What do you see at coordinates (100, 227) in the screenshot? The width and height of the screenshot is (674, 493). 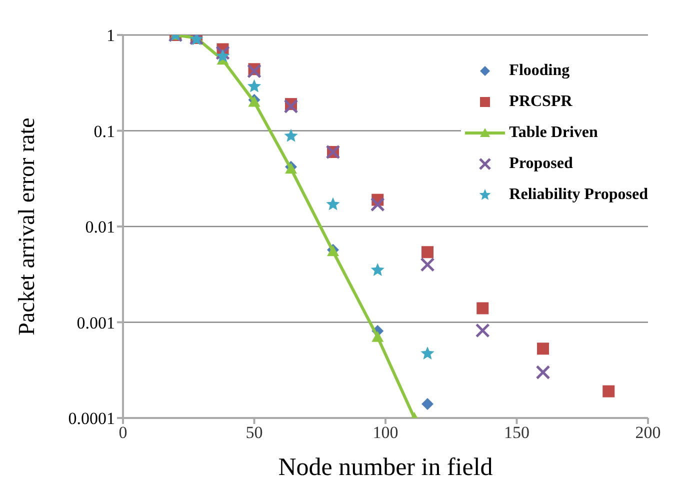 I see `y-tick-label: 0.01` at bounding box center [100, 227].